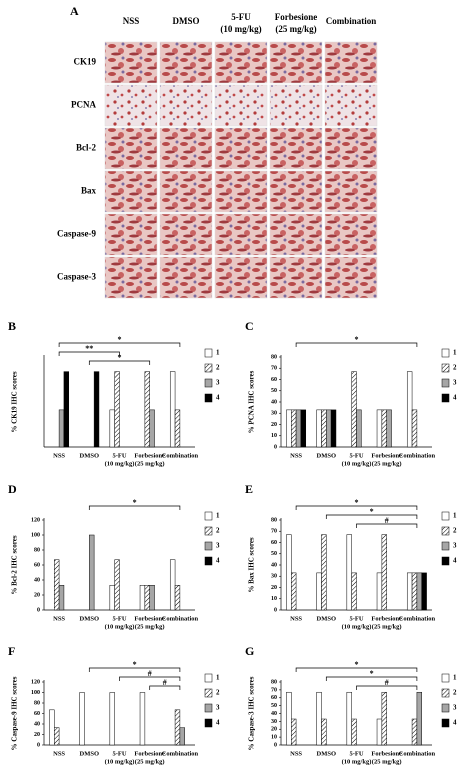 The image size is (474, 773). I want to click on row-label: CK19, so click(85, 62).